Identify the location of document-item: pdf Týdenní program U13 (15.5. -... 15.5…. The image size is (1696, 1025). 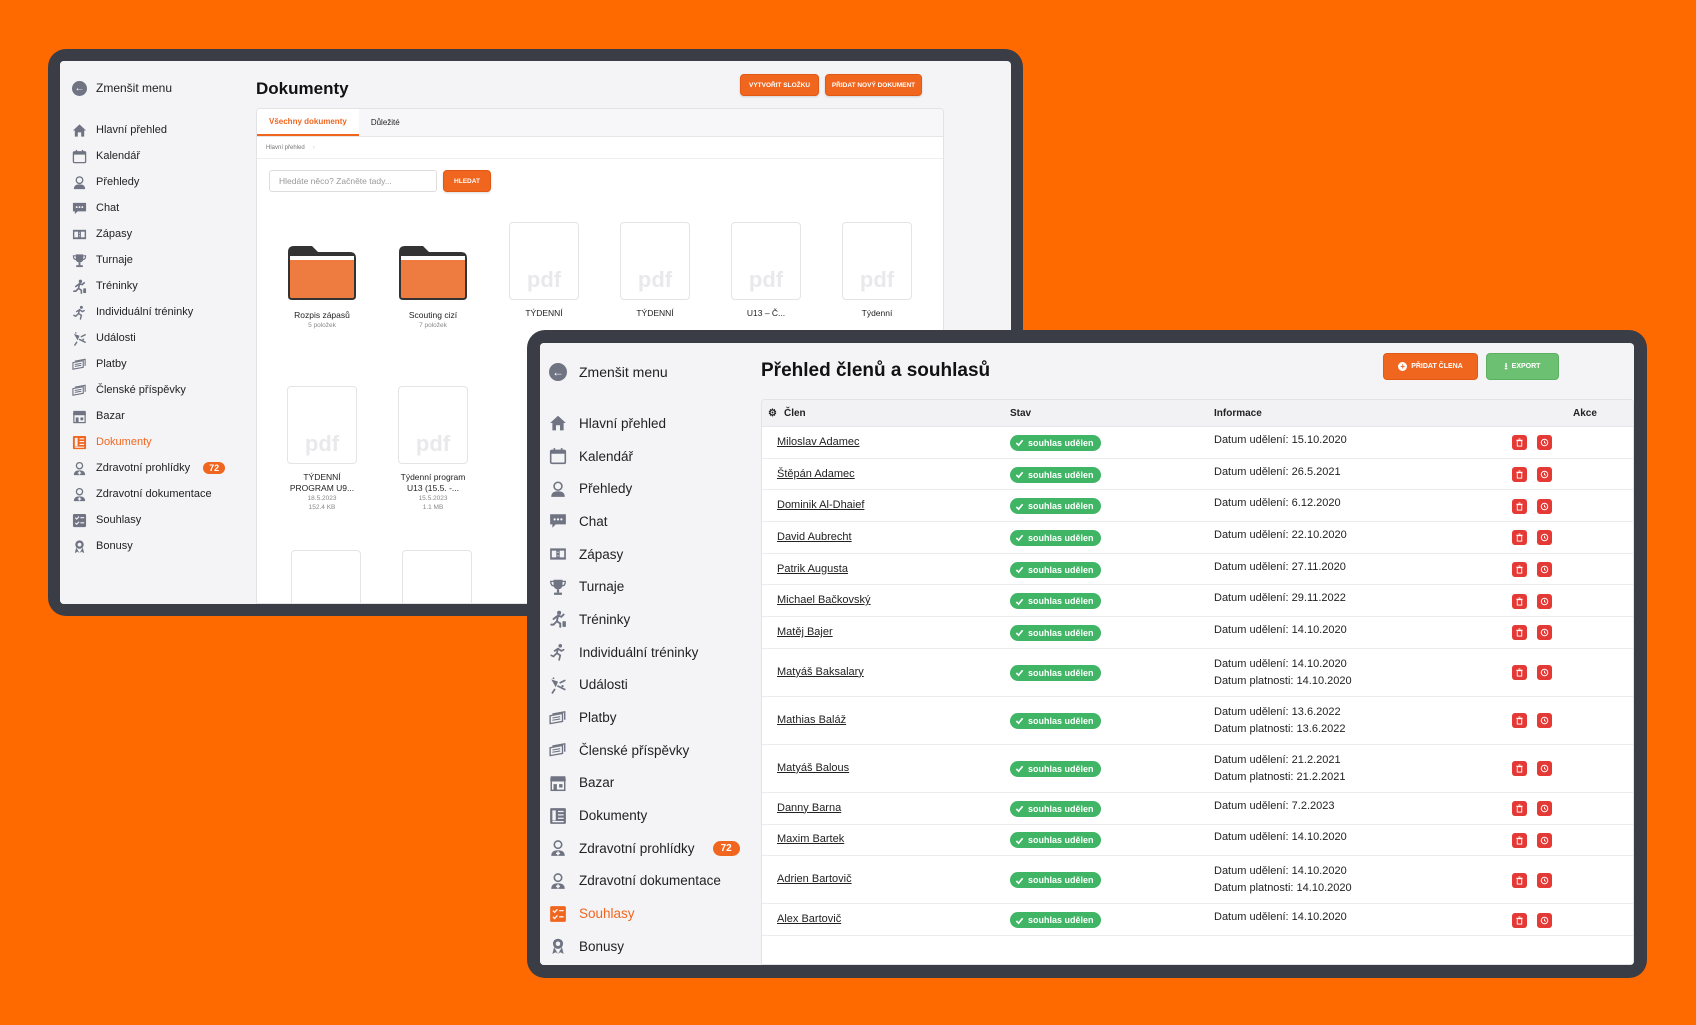
(433, 449).